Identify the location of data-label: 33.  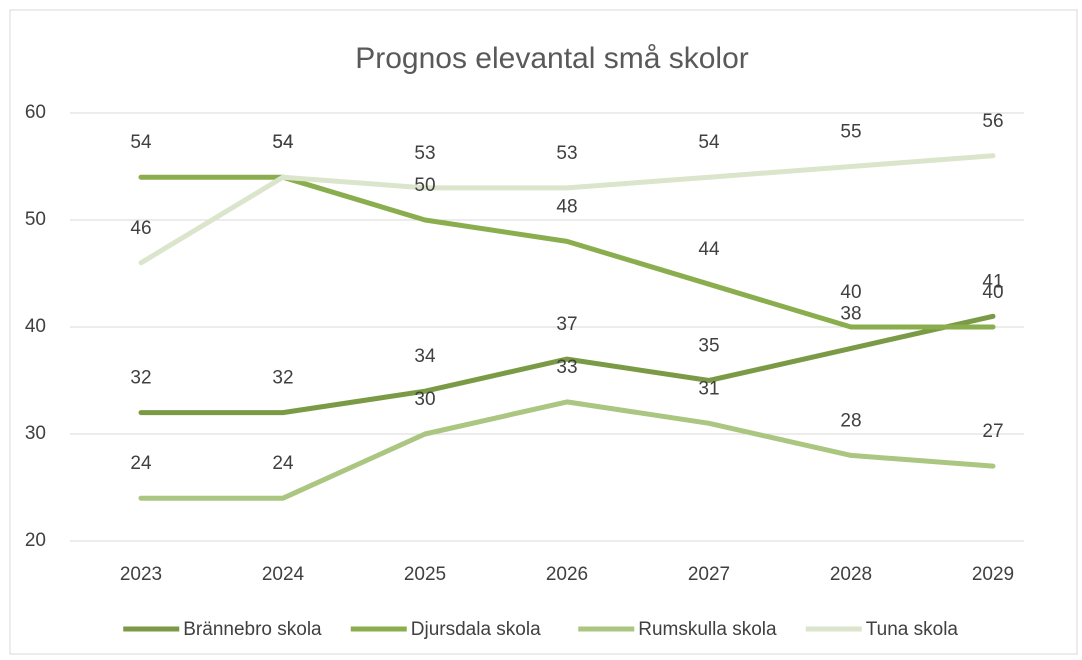
(566, 367).